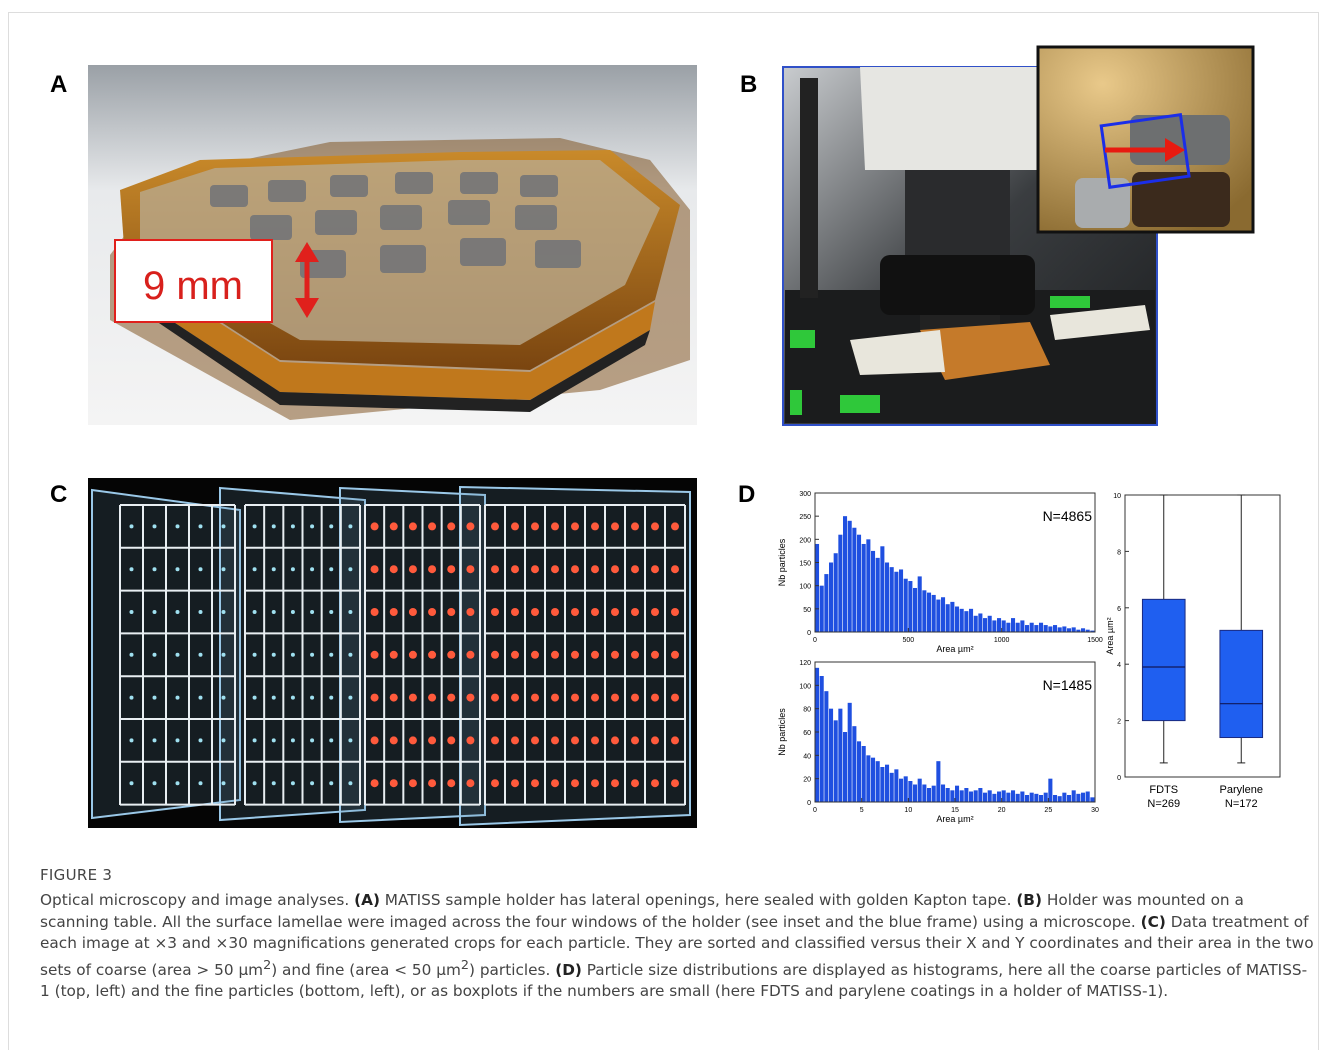 This screenshot has height=1050, width=1329. I want to click on y-tick-label: 60, so click(807, 733).